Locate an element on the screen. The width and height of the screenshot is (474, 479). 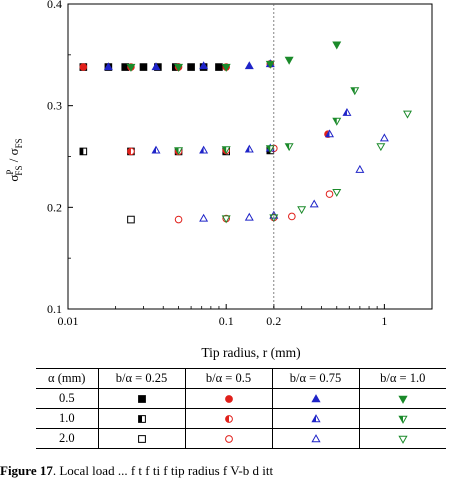
legend-row-alpha: 2.0 is located at coordinates (67, 438).